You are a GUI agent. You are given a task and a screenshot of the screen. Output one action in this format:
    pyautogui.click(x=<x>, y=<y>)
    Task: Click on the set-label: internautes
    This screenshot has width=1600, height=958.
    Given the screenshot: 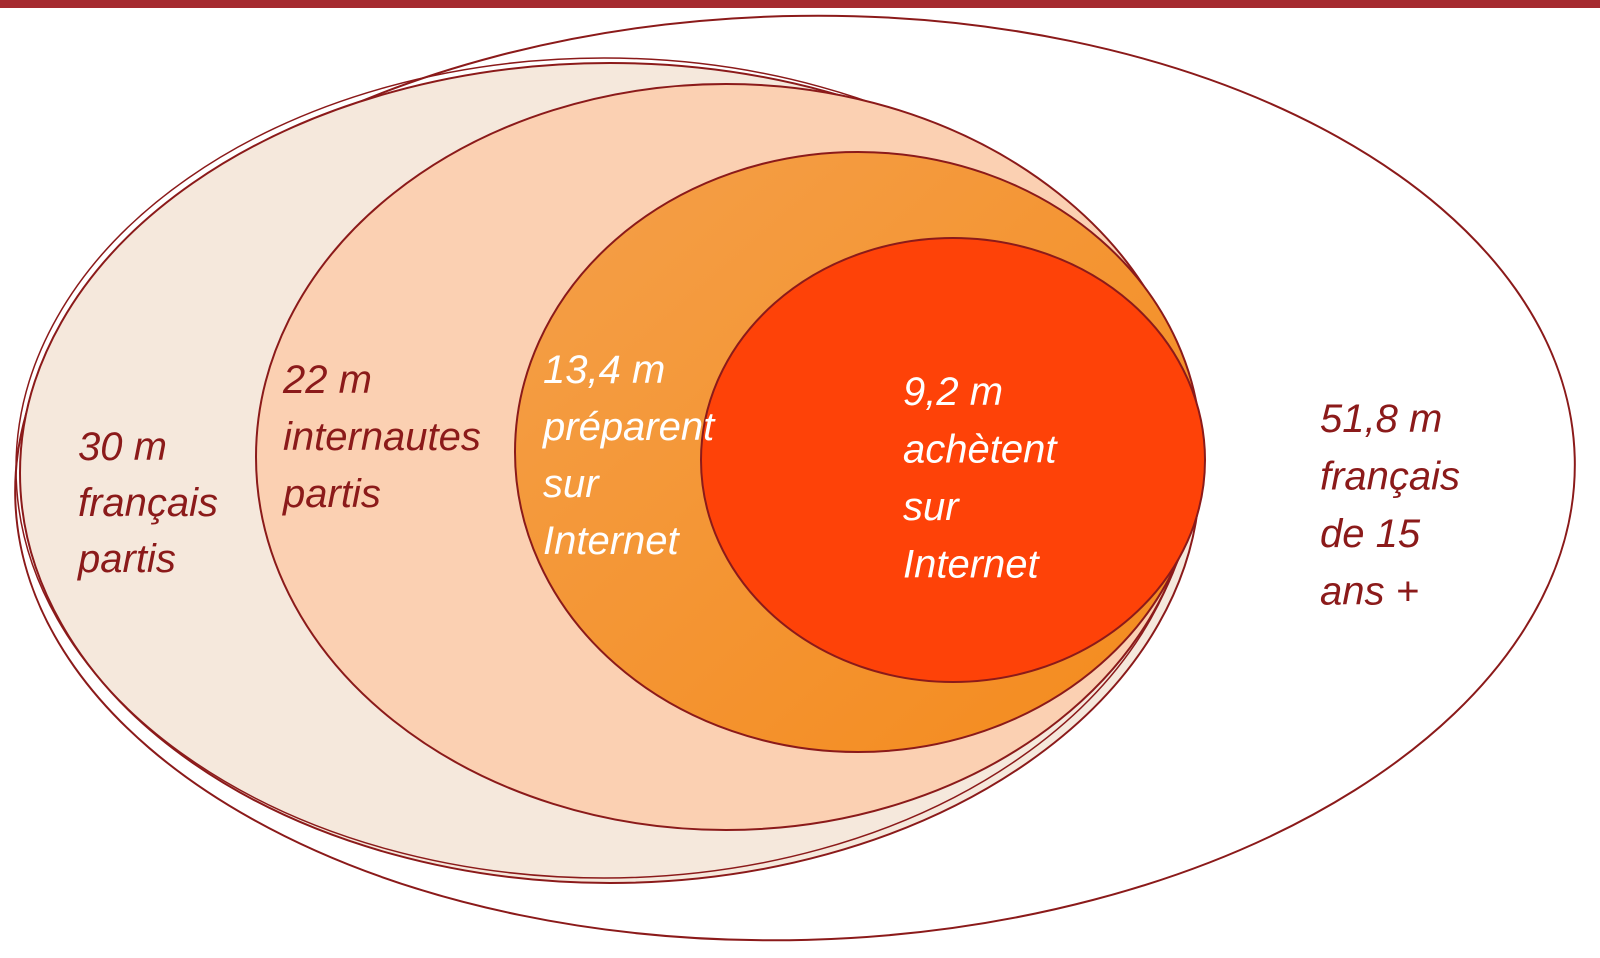 What is the action you would take?
    pyautogui.click(x=382, y=437)
    